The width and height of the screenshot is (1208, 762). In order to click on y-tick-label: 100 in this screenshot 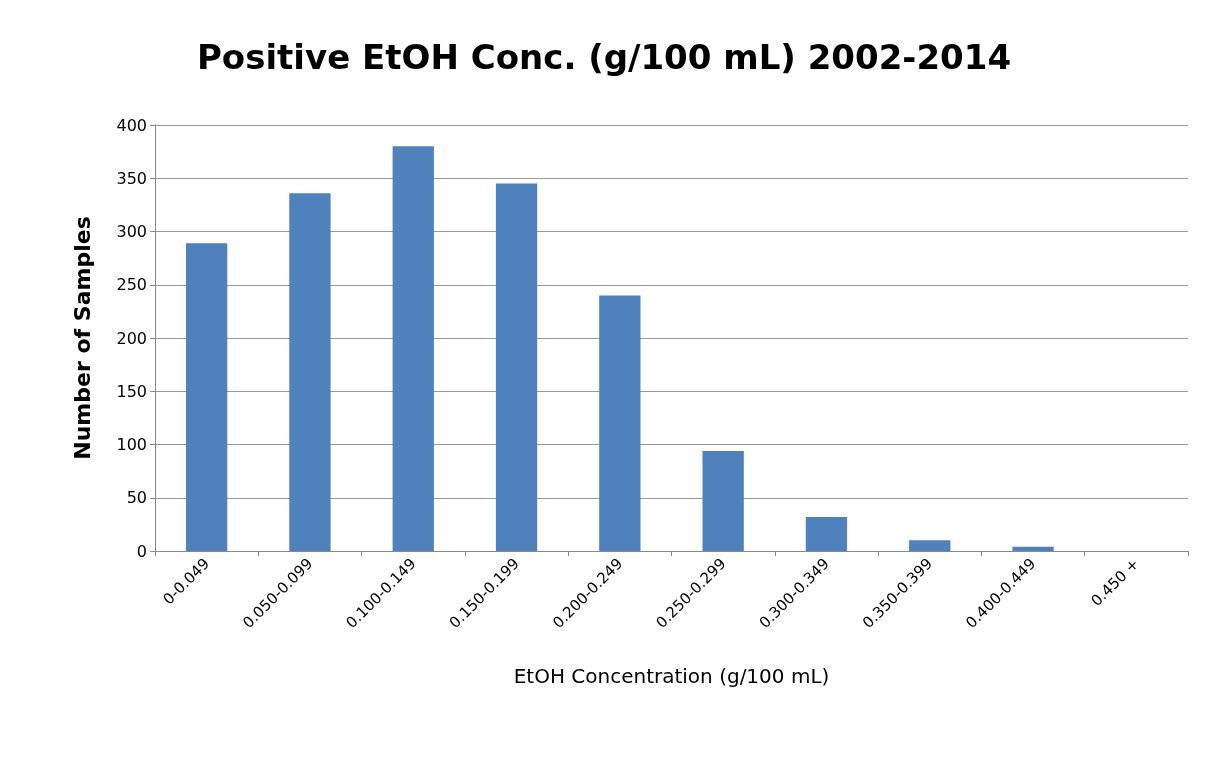, I will do `click(131, 444)`.